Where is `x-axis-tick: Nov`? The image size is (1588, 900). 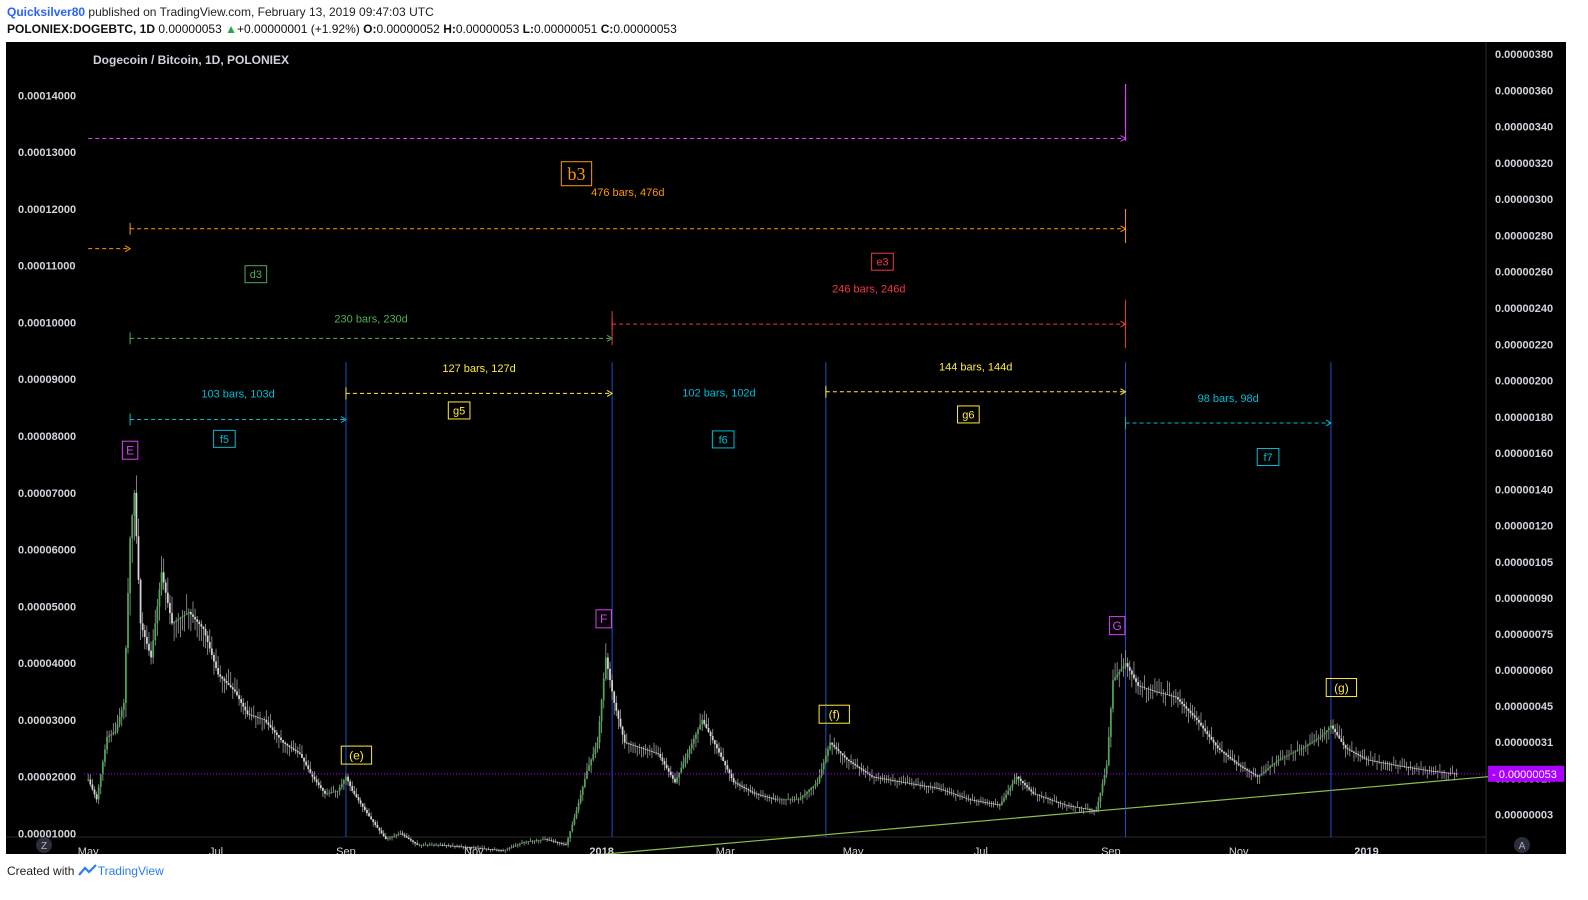 x-axis-tick: Nov is located at coordinates (474, 850).